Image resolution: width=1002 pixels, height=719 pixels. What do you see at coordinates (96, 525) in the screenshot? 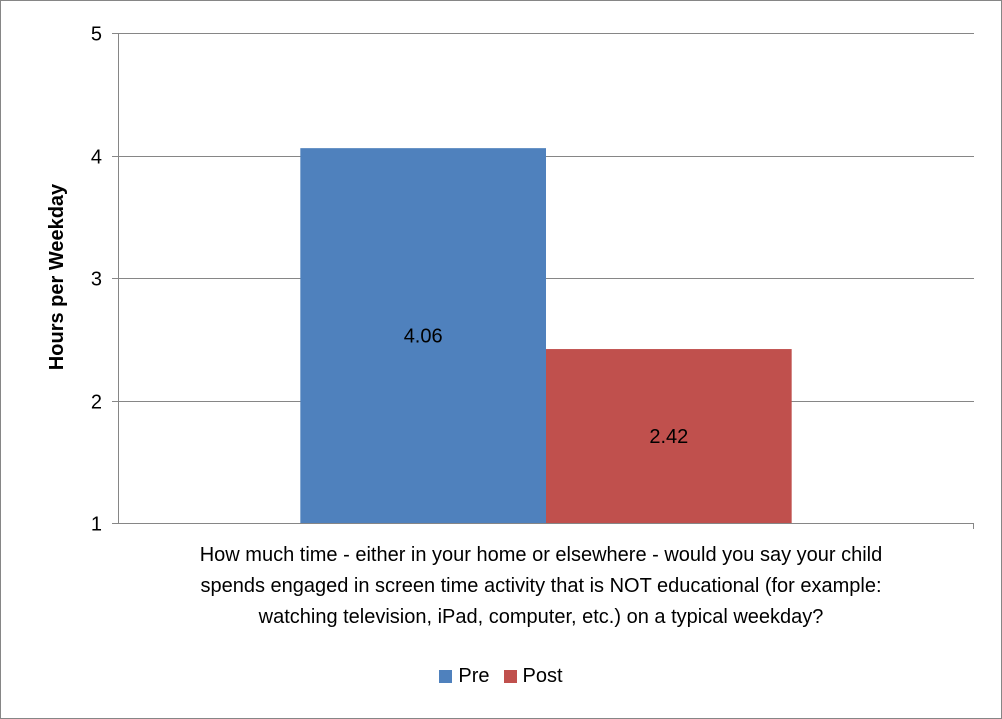
I see `y-tick-label-1: 1` at bounding box center [96, 525].